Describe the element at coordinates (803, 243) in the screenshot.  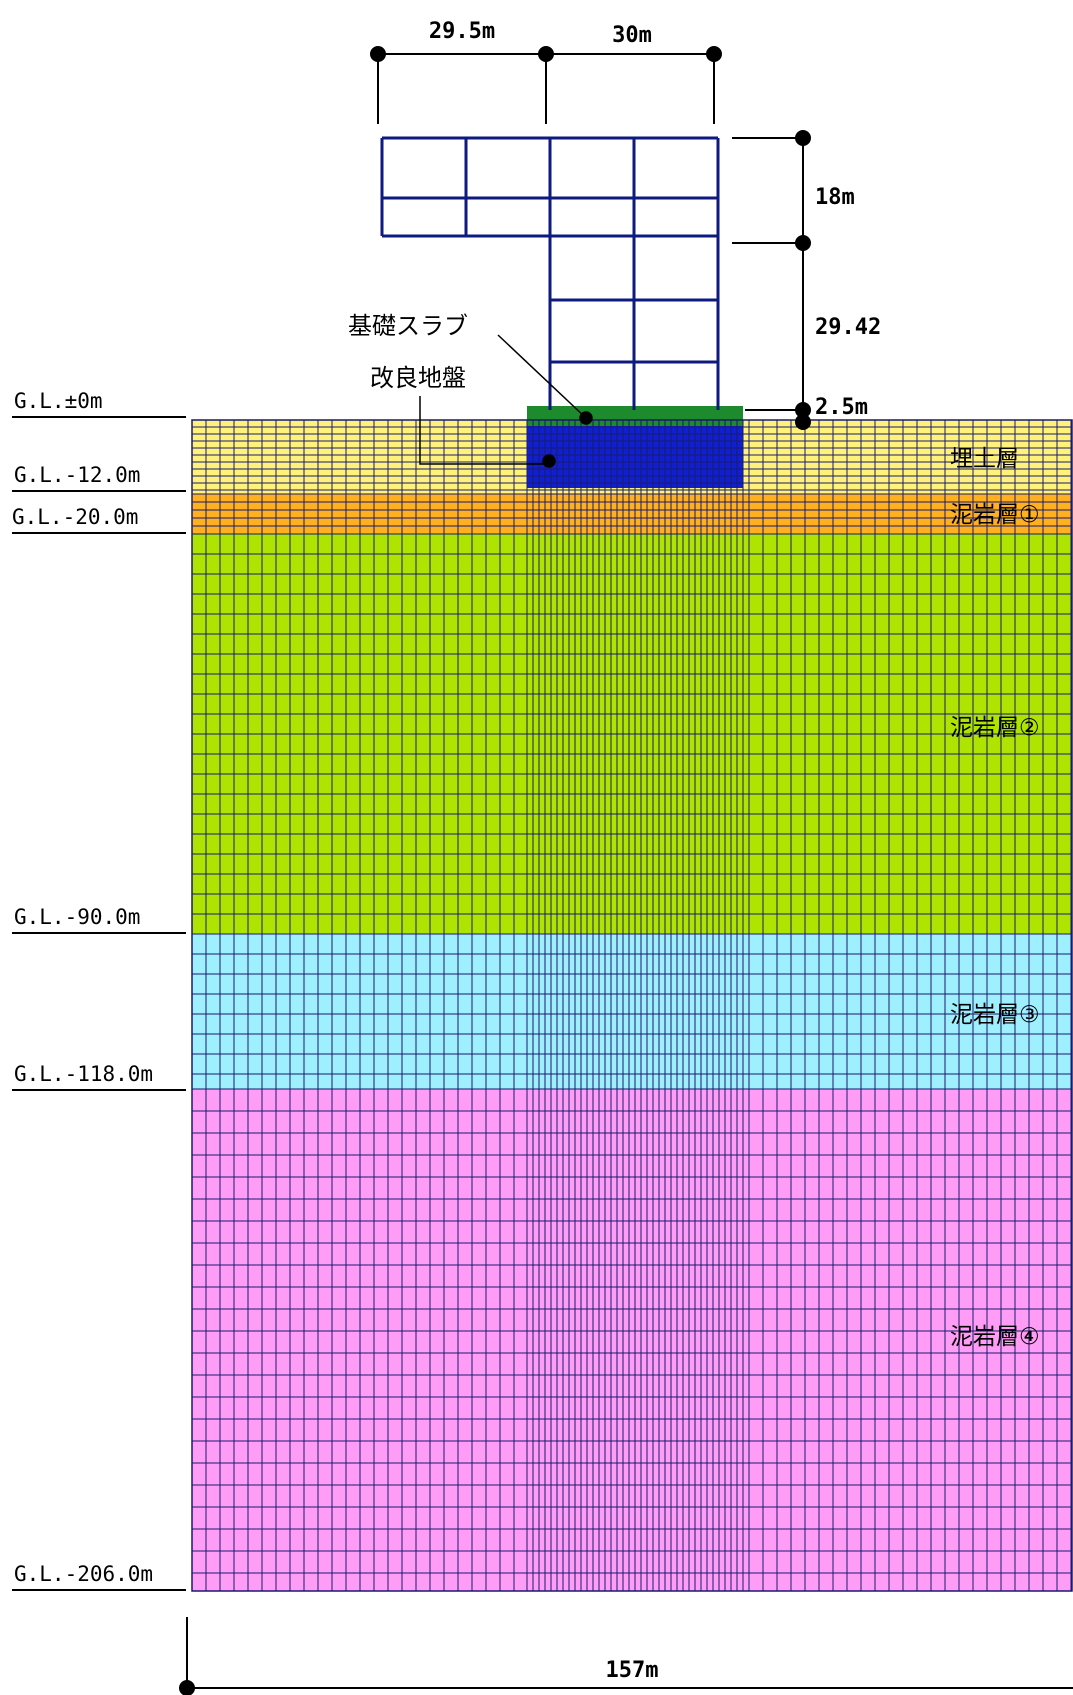
I see `right-dim-dot-mid` at that location.